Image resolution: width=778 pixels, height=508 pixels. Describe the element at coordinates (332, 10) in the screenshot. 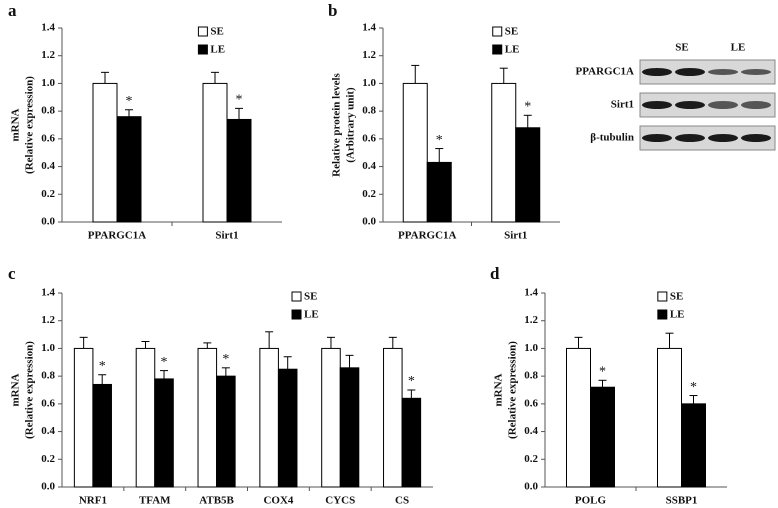

I see `panel-label: b` at that location.